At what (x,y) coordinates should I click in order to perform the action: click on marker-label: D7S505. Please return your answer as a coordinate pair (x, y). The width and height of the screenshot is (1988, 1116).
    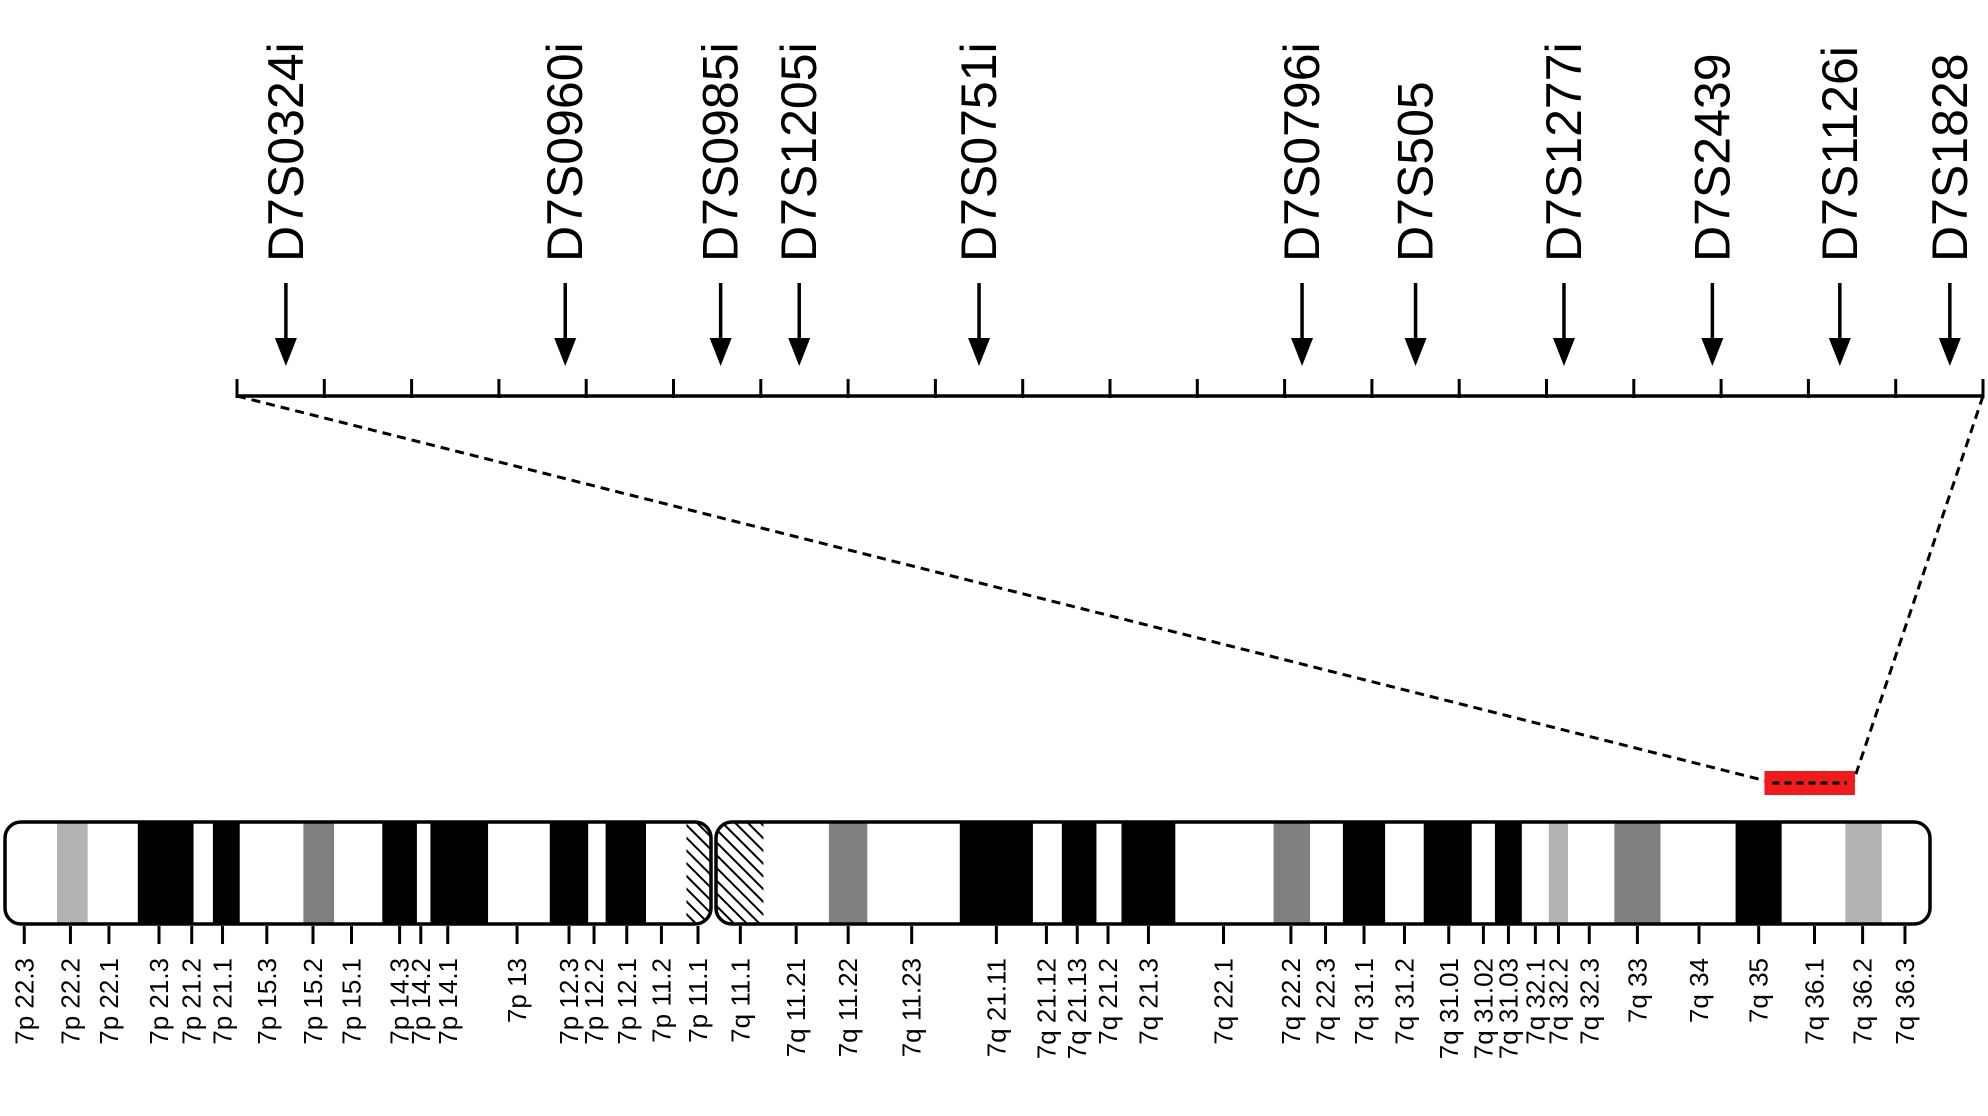
    Looking at the image, I should click on (1416, 171).